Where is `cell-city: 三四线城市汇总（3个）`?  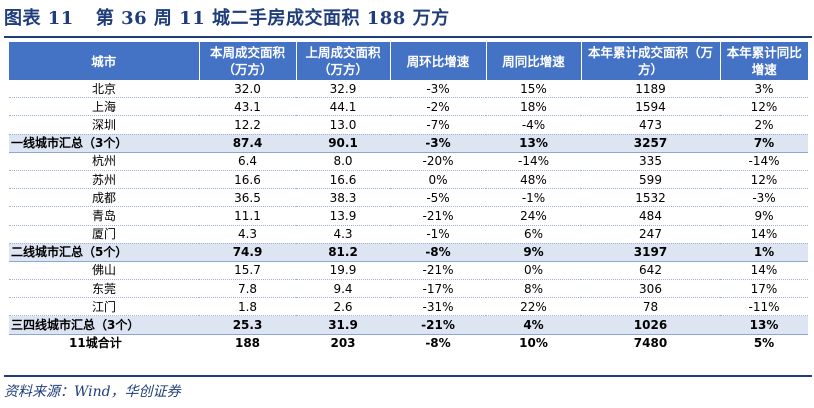
cell-city: 三四线城市汇总（3个） is located at coordinates (104, 325).